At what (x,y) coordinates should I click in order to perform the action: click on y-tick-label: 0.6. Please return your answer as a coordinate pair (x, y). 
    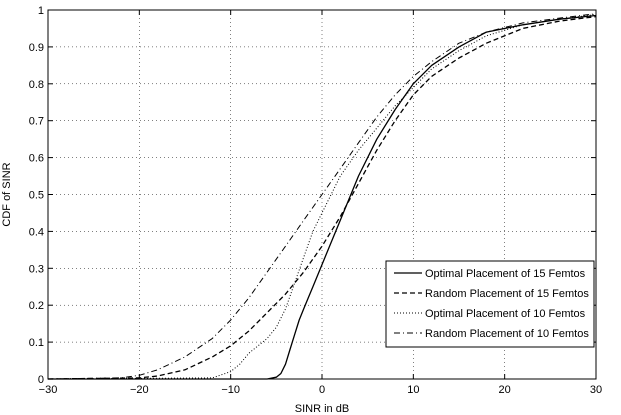
    Looking at the image, I should click on (36, 159).